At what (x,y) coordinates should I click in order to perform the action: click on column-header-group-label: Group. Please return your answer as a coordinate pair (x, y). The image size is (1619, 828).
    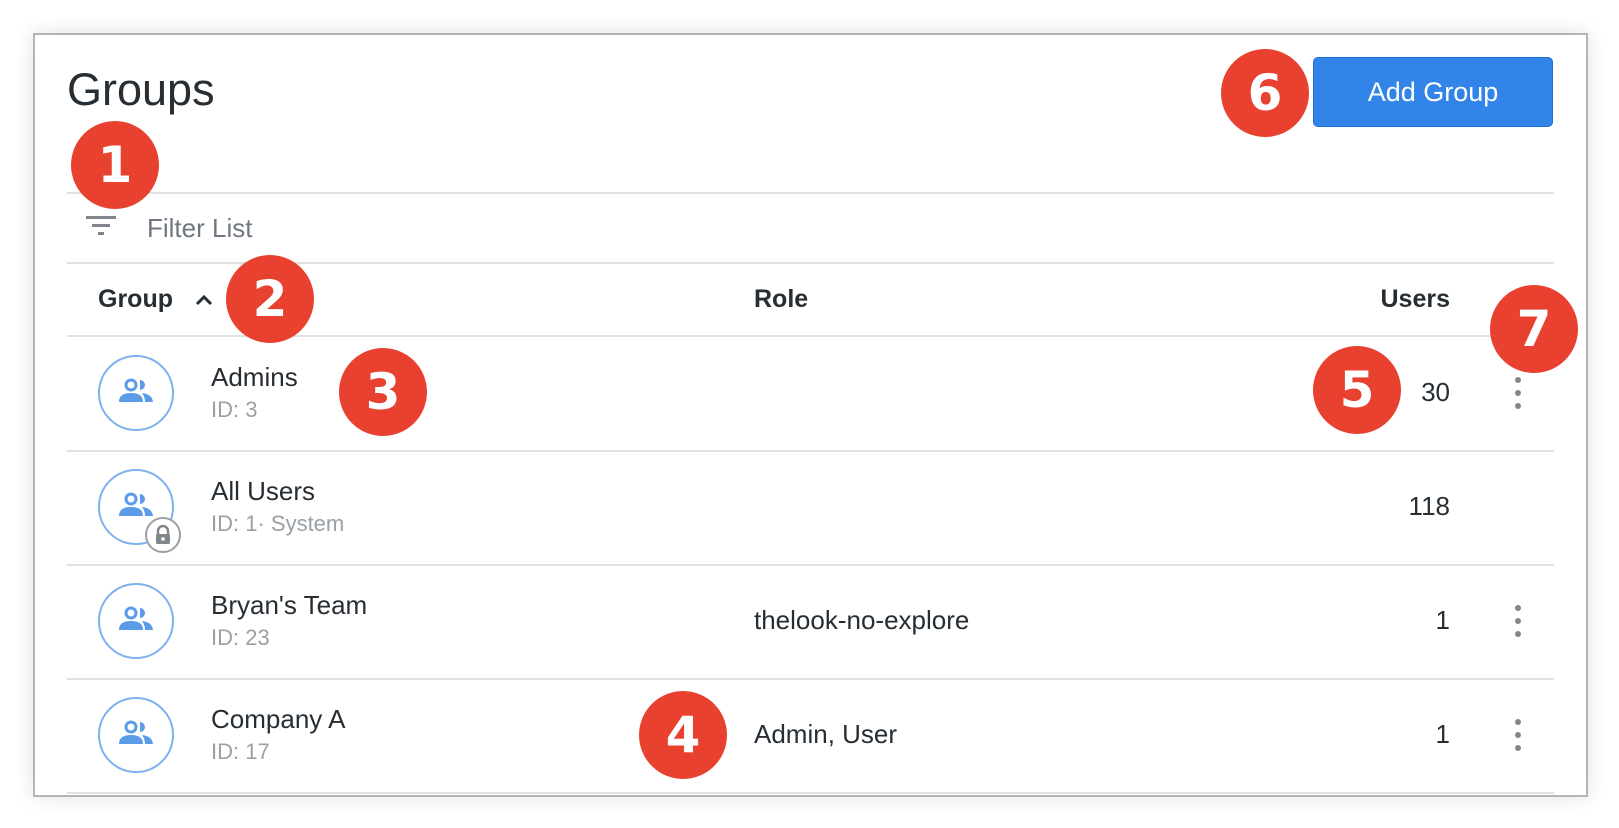
    Looking at the image, I should click on (135, 299).